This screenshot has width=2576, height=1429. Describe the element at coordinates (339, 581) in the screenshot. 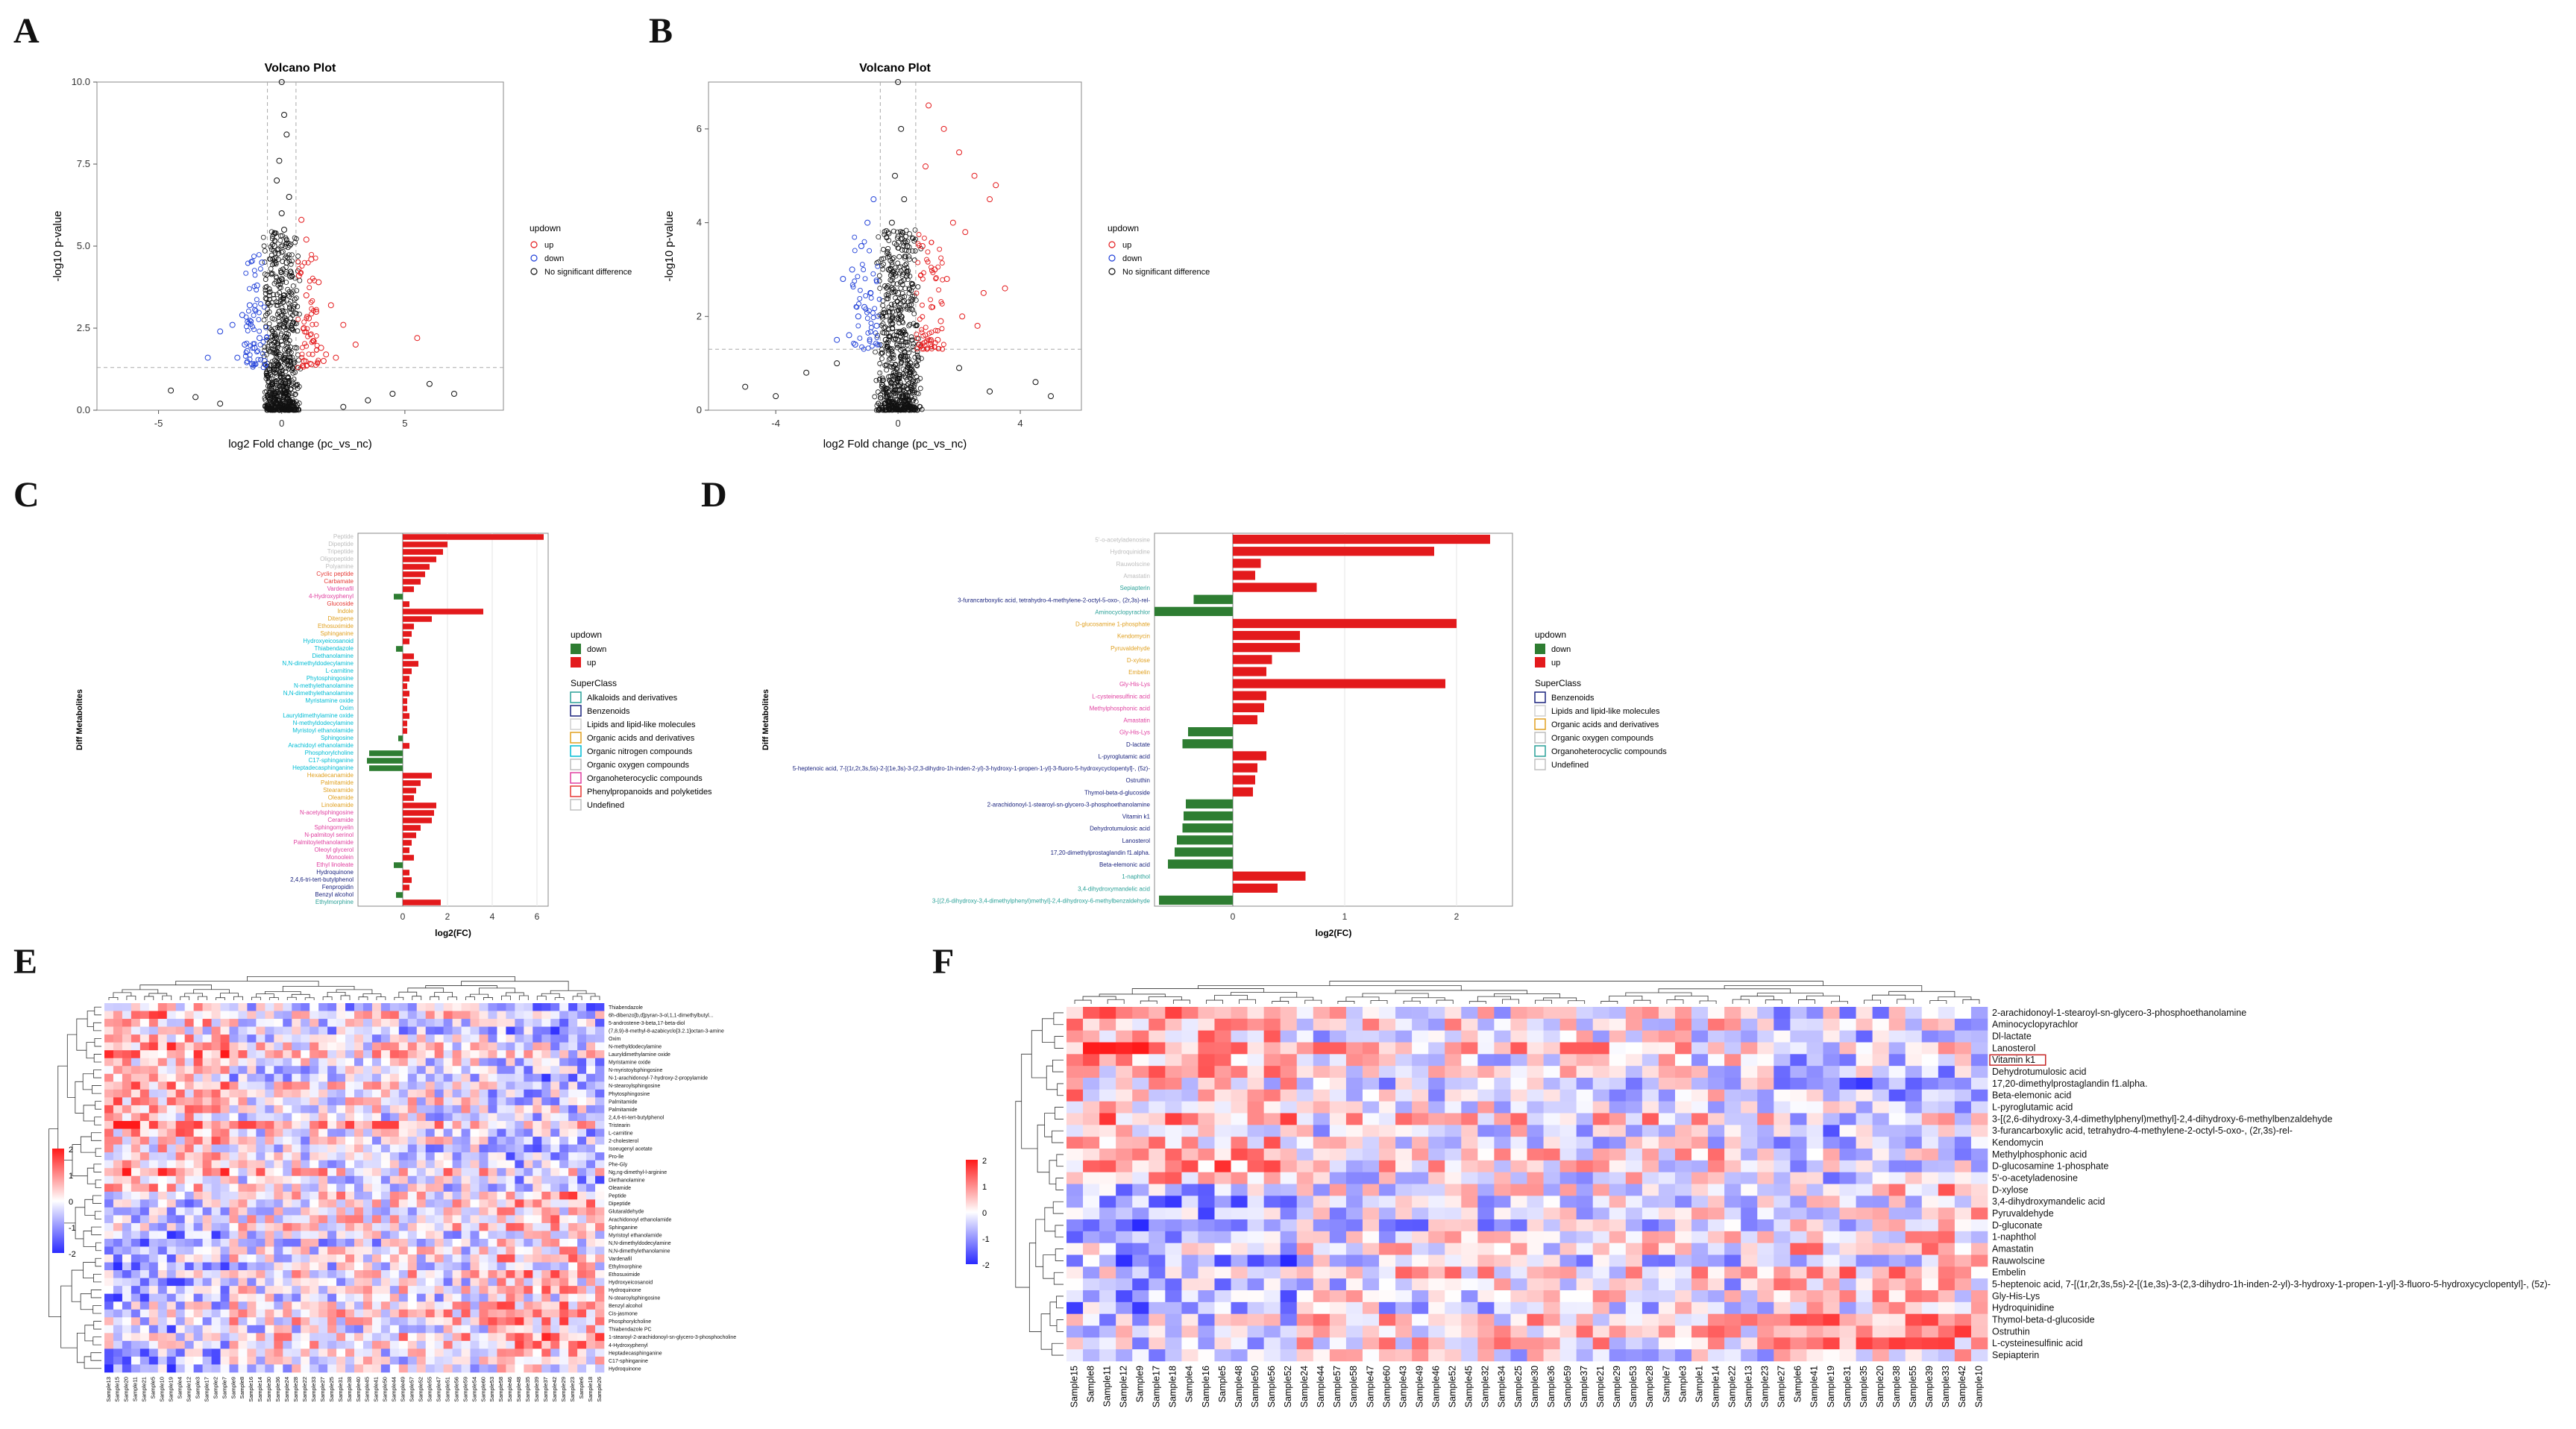

I see `bar-label: Carbamate` at that location.